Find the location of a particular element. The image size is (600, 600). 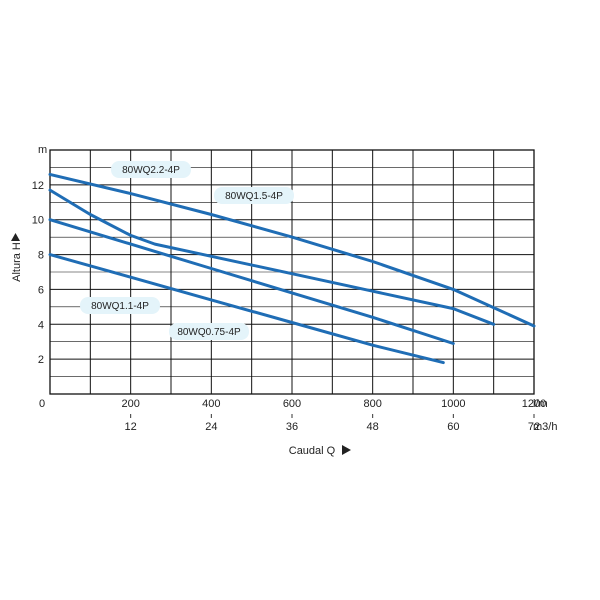

x-tick-label-primary: 1000 is located at coordinates (453, 404).